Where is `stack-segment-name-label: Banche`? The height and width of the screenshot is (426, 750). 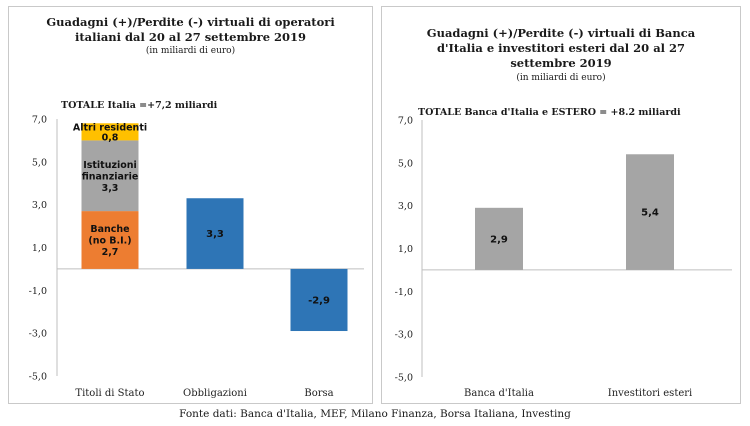
stack-segment-name-label: Banche is located at coordinates (109, 229).